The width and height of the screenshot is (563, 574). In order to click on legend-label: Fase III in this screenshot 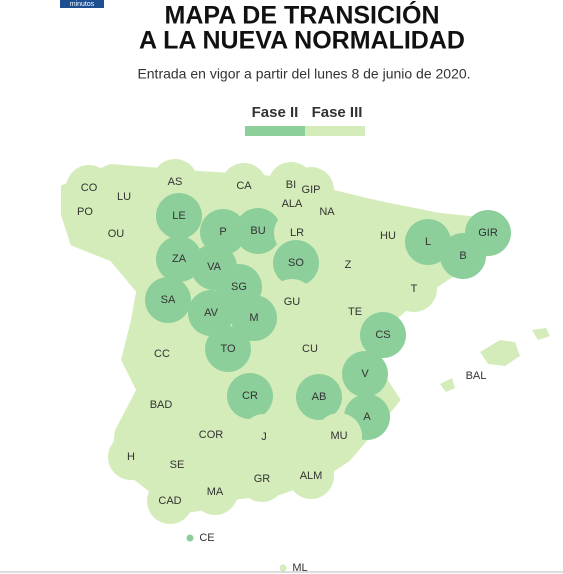, I will do `click(337, 112)`.